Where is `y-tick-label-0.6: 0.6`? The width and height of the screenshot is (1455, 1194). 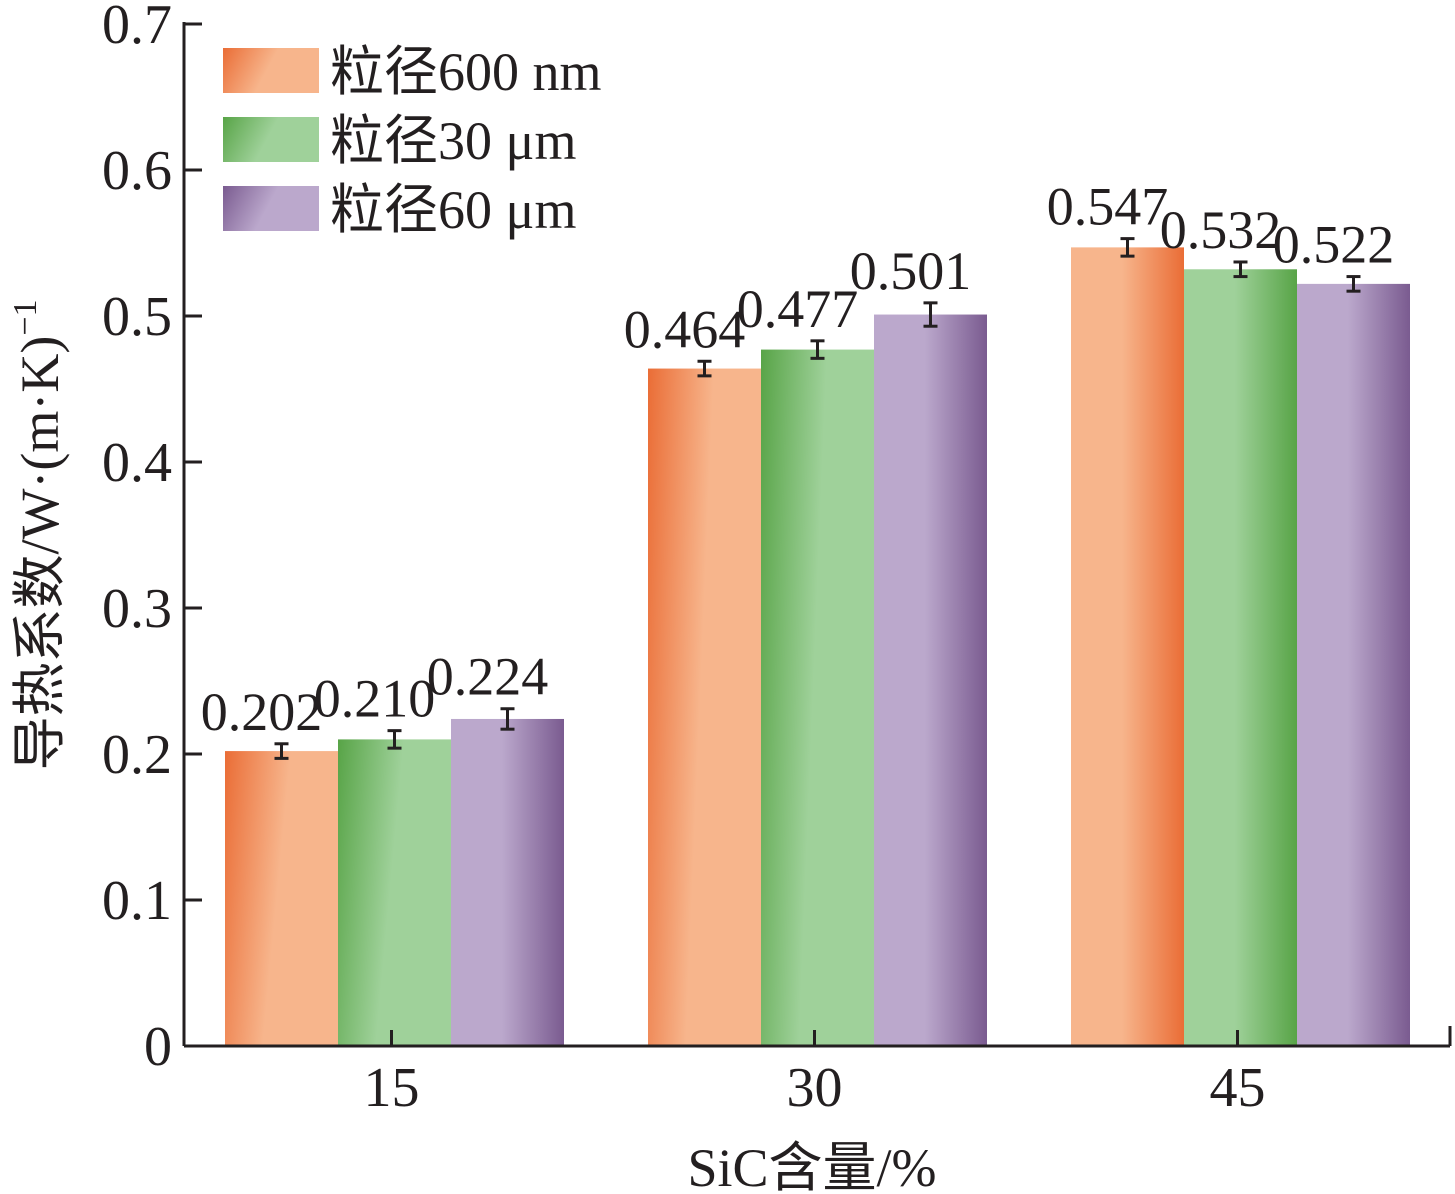 y-tick-label-0.6: 0.6 is located at coordinates (137, 171).